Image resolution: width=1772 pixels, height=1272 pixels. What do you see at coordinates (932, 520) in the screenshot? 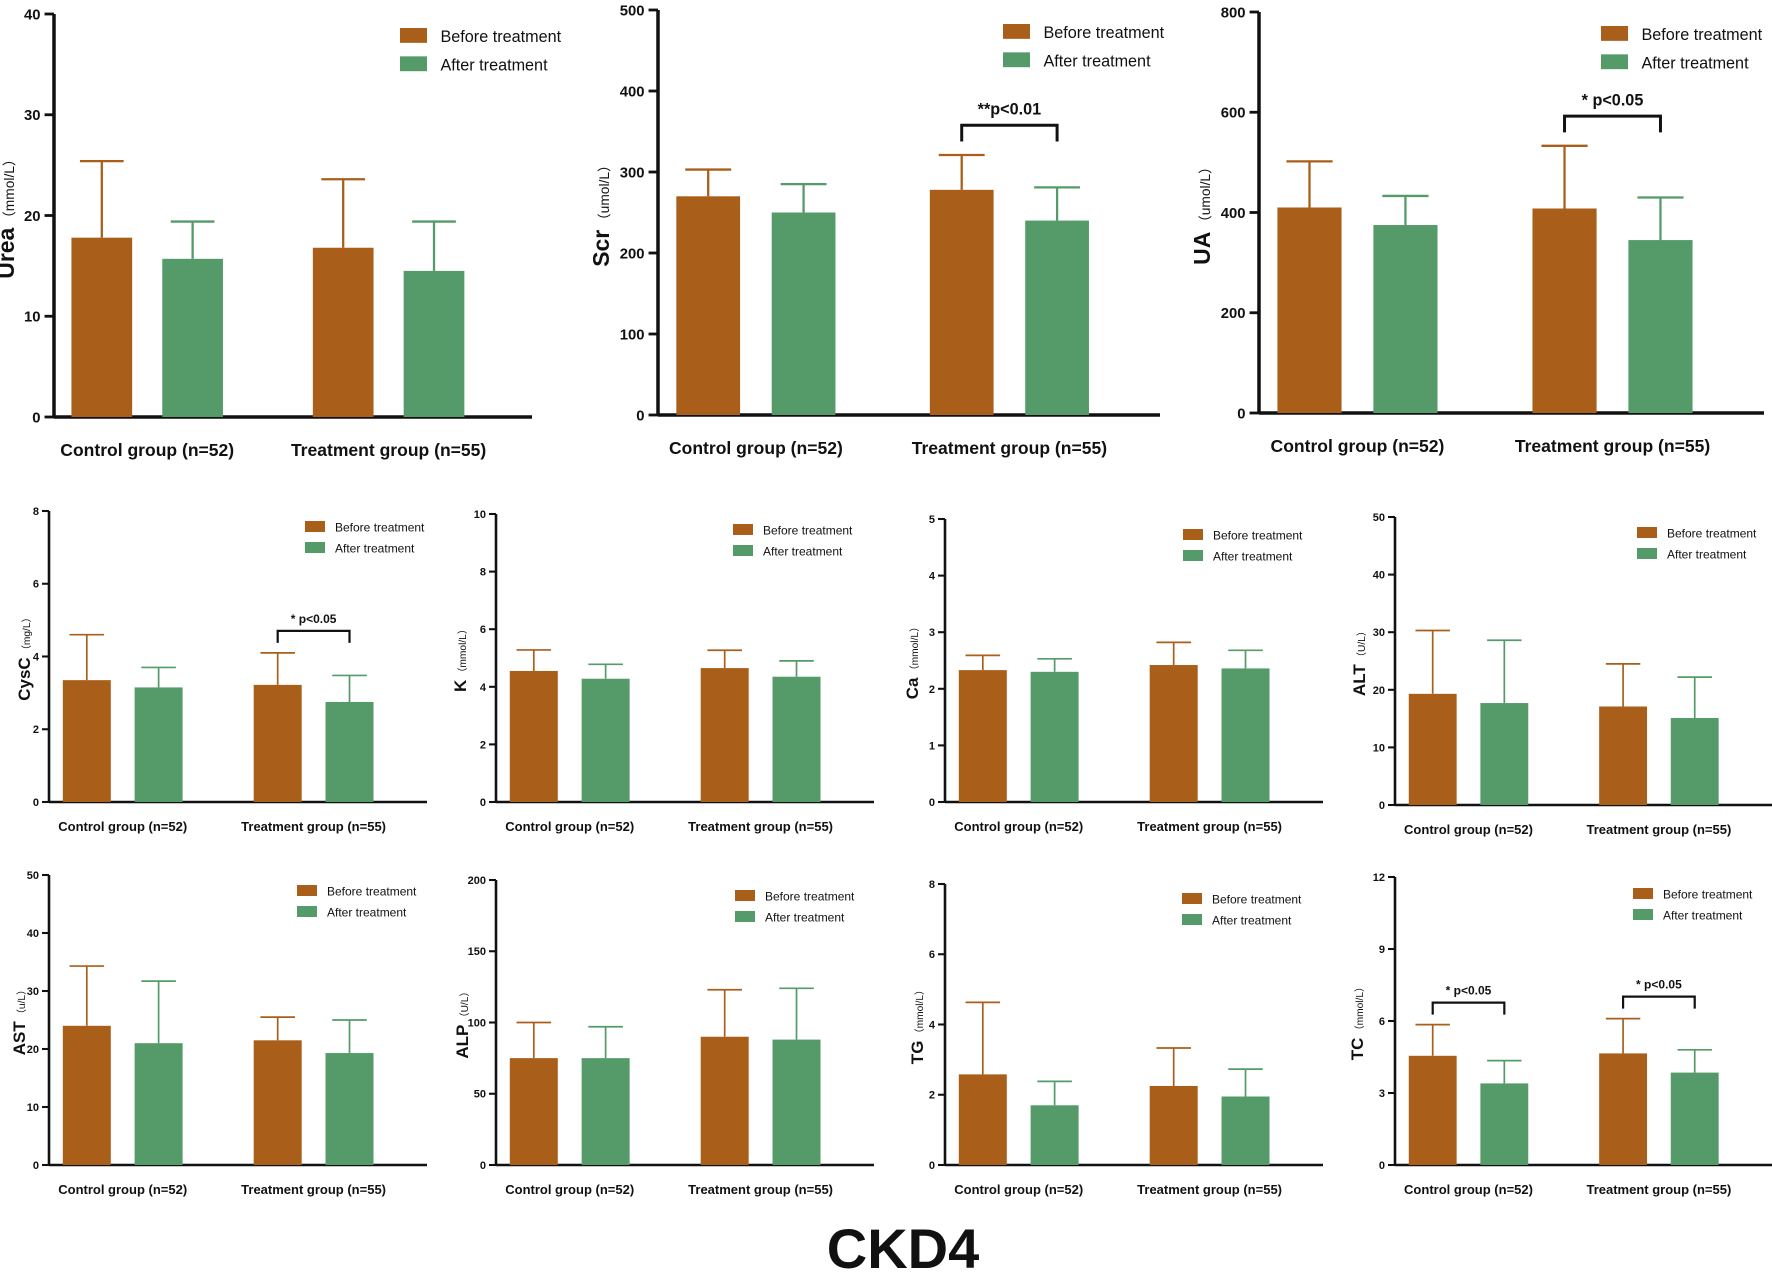
I see `y-tick-label: 5` at bounding box center [932, 520].